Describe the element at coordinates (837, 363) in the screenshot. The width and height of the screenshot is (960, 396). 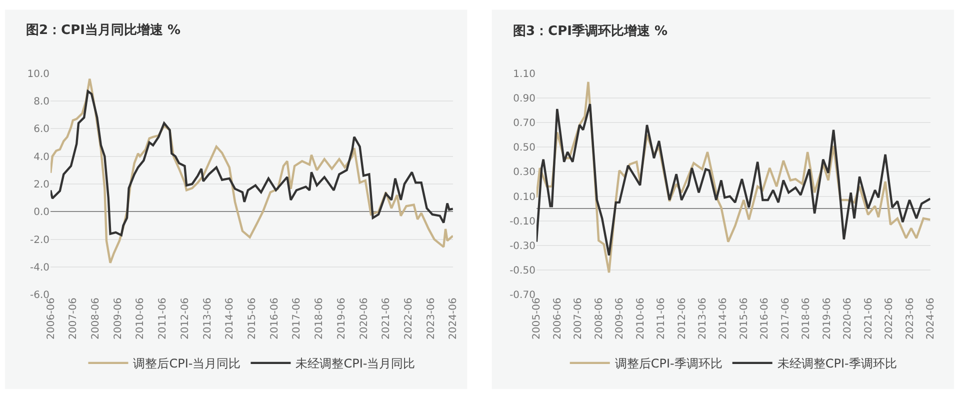
I see `legend-label: 未经调整CPI-季调环比` at that location.